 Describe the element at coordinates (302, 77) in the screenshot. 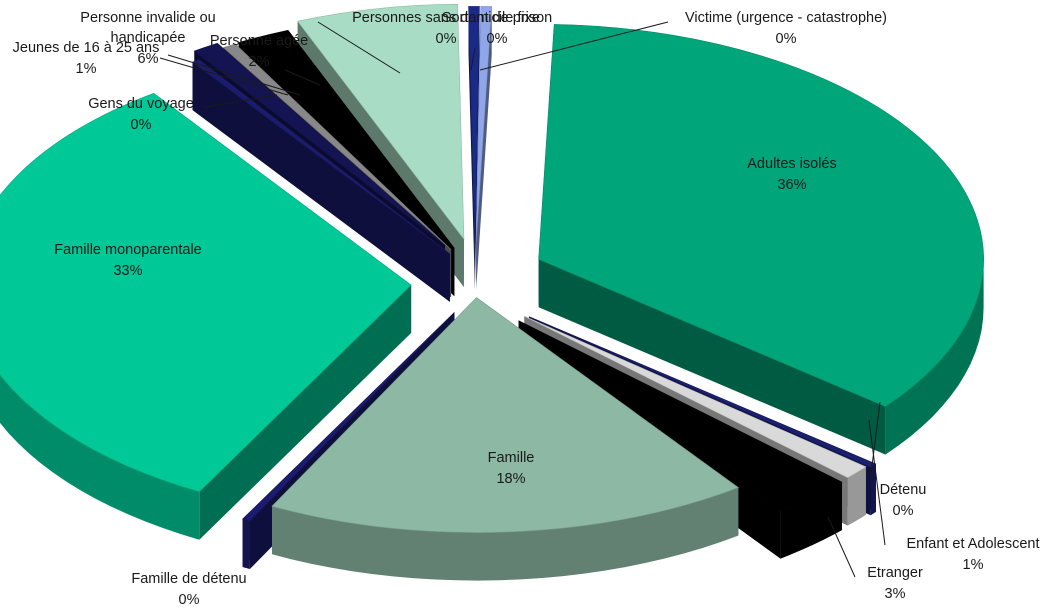

I see `leader-line-personne-agee` at that location.